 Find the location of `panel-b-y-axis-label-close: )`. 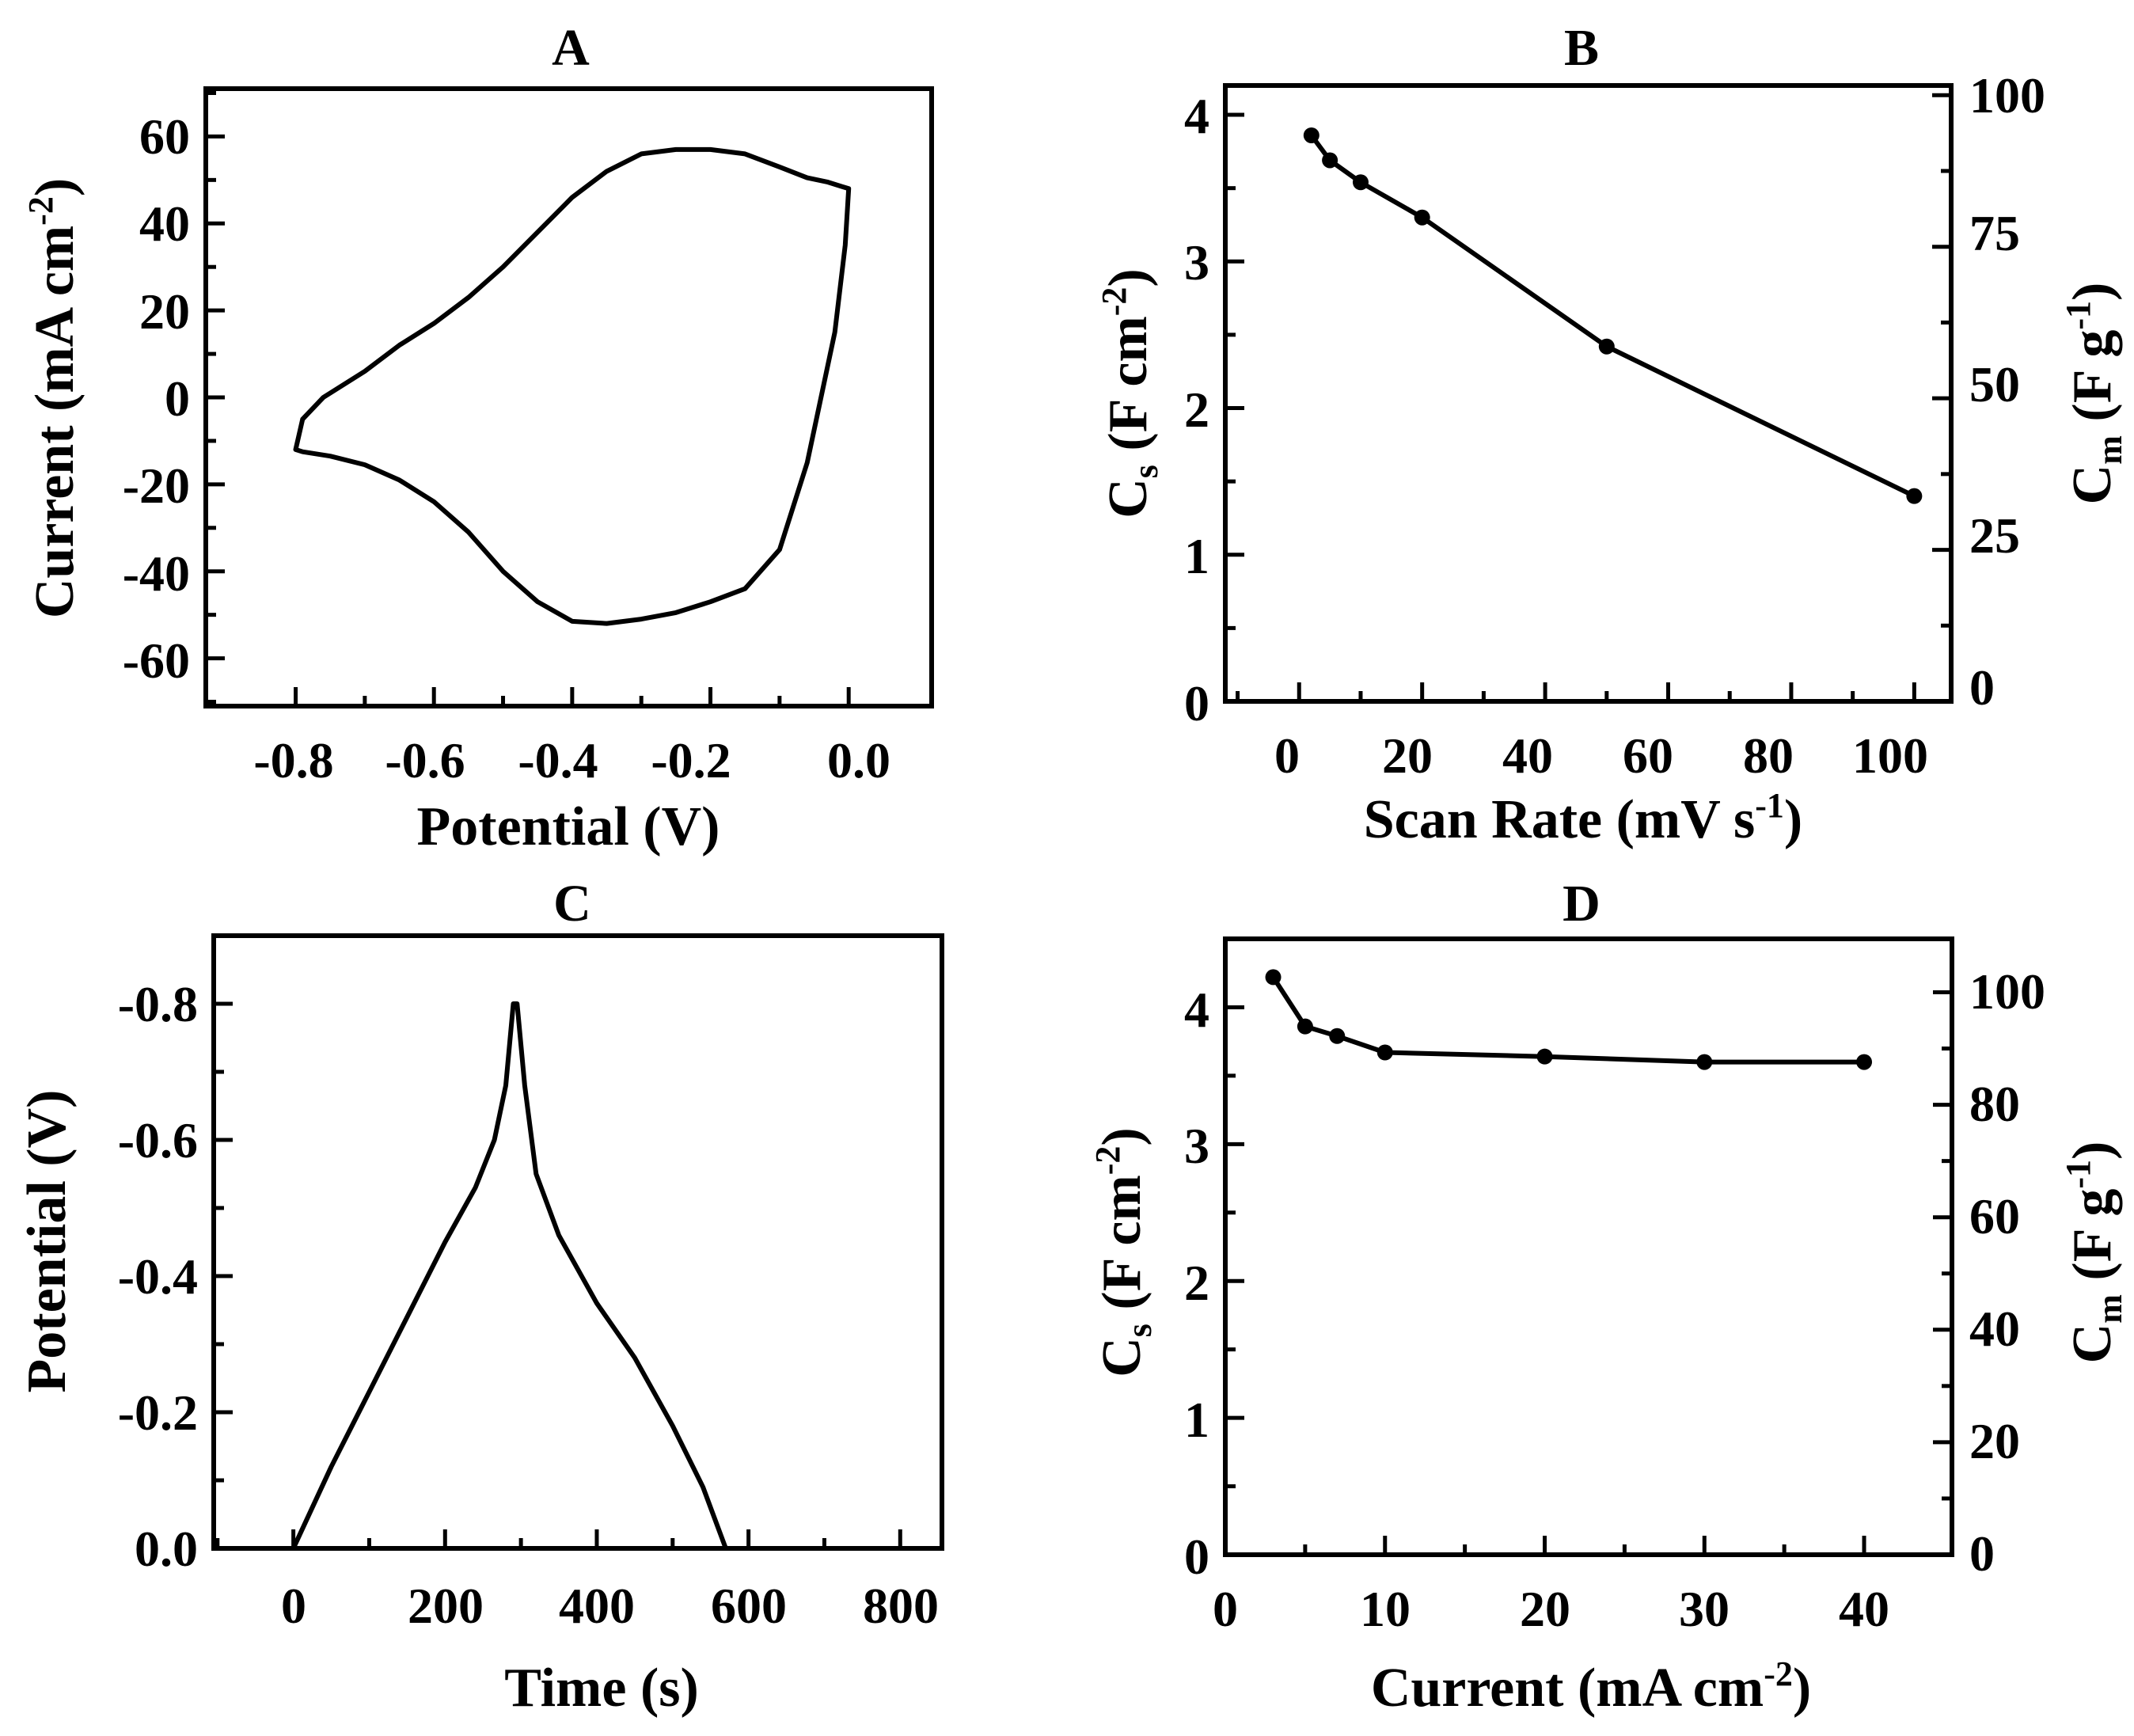

panel-b-y-axis-label-close: ) is located at coordinates (1128, 277).